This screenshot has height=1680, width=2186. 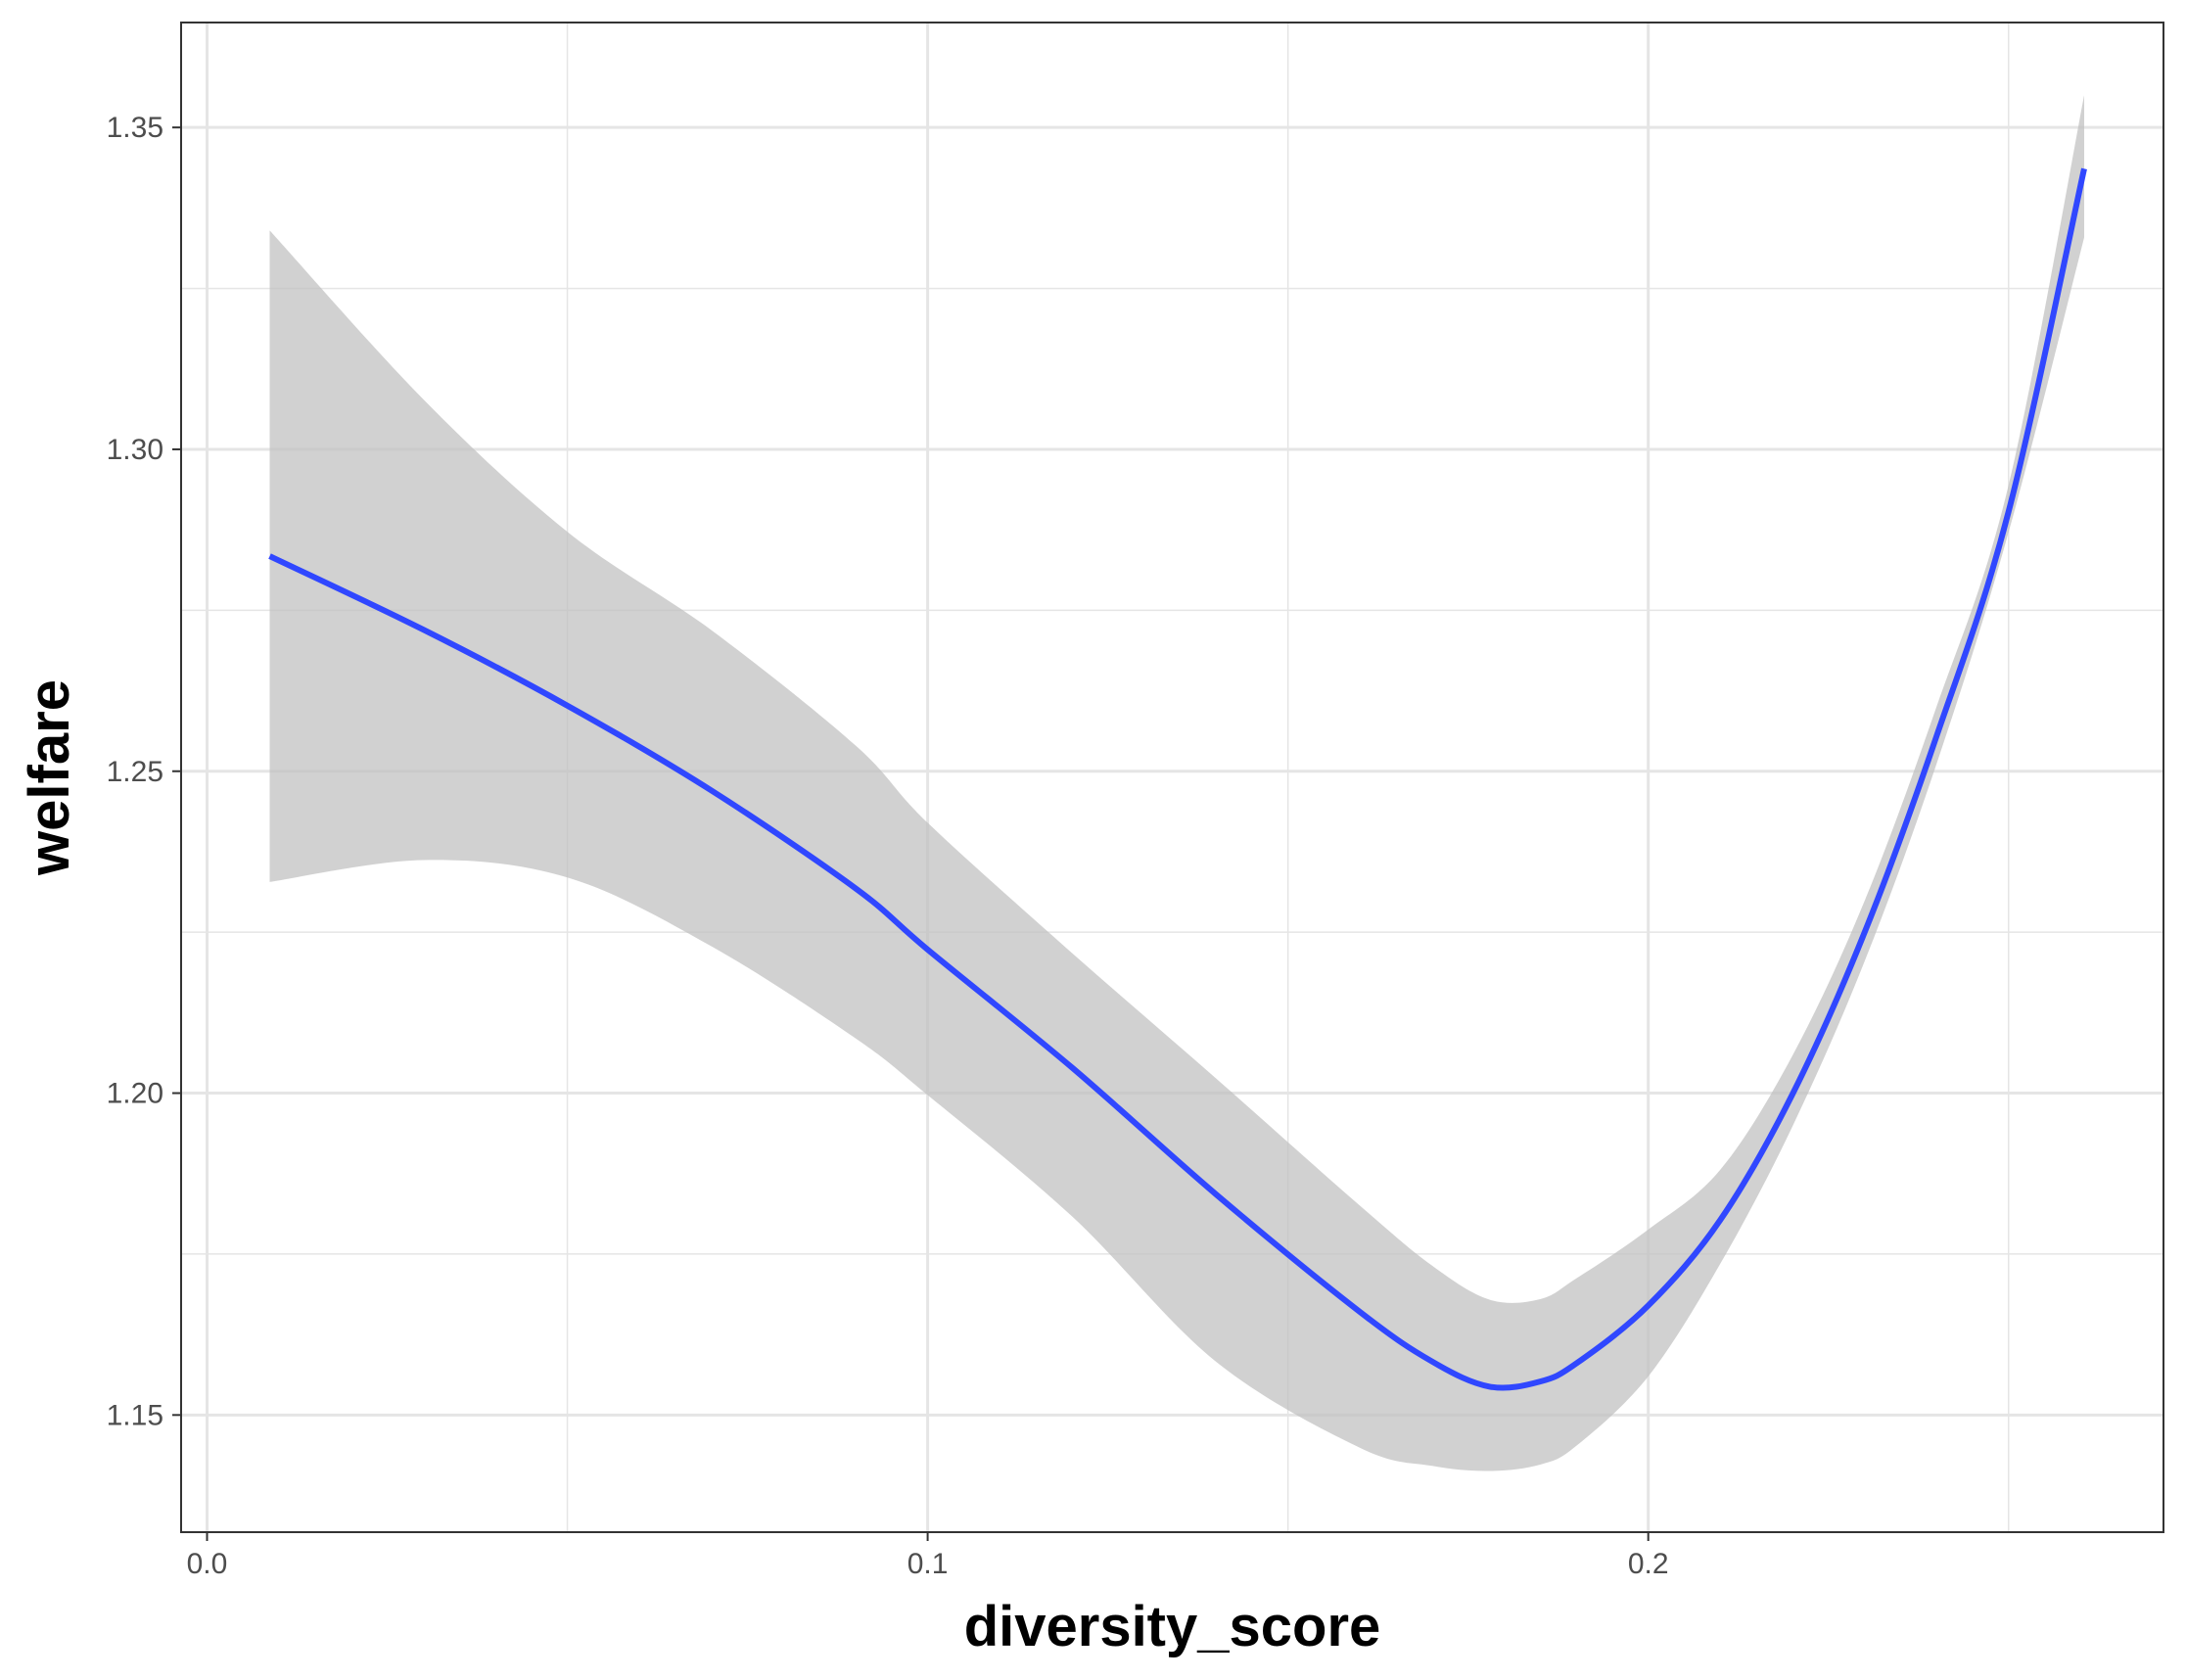 I want to click on y-tick-label: 1.30, so click(x=135, y=450).